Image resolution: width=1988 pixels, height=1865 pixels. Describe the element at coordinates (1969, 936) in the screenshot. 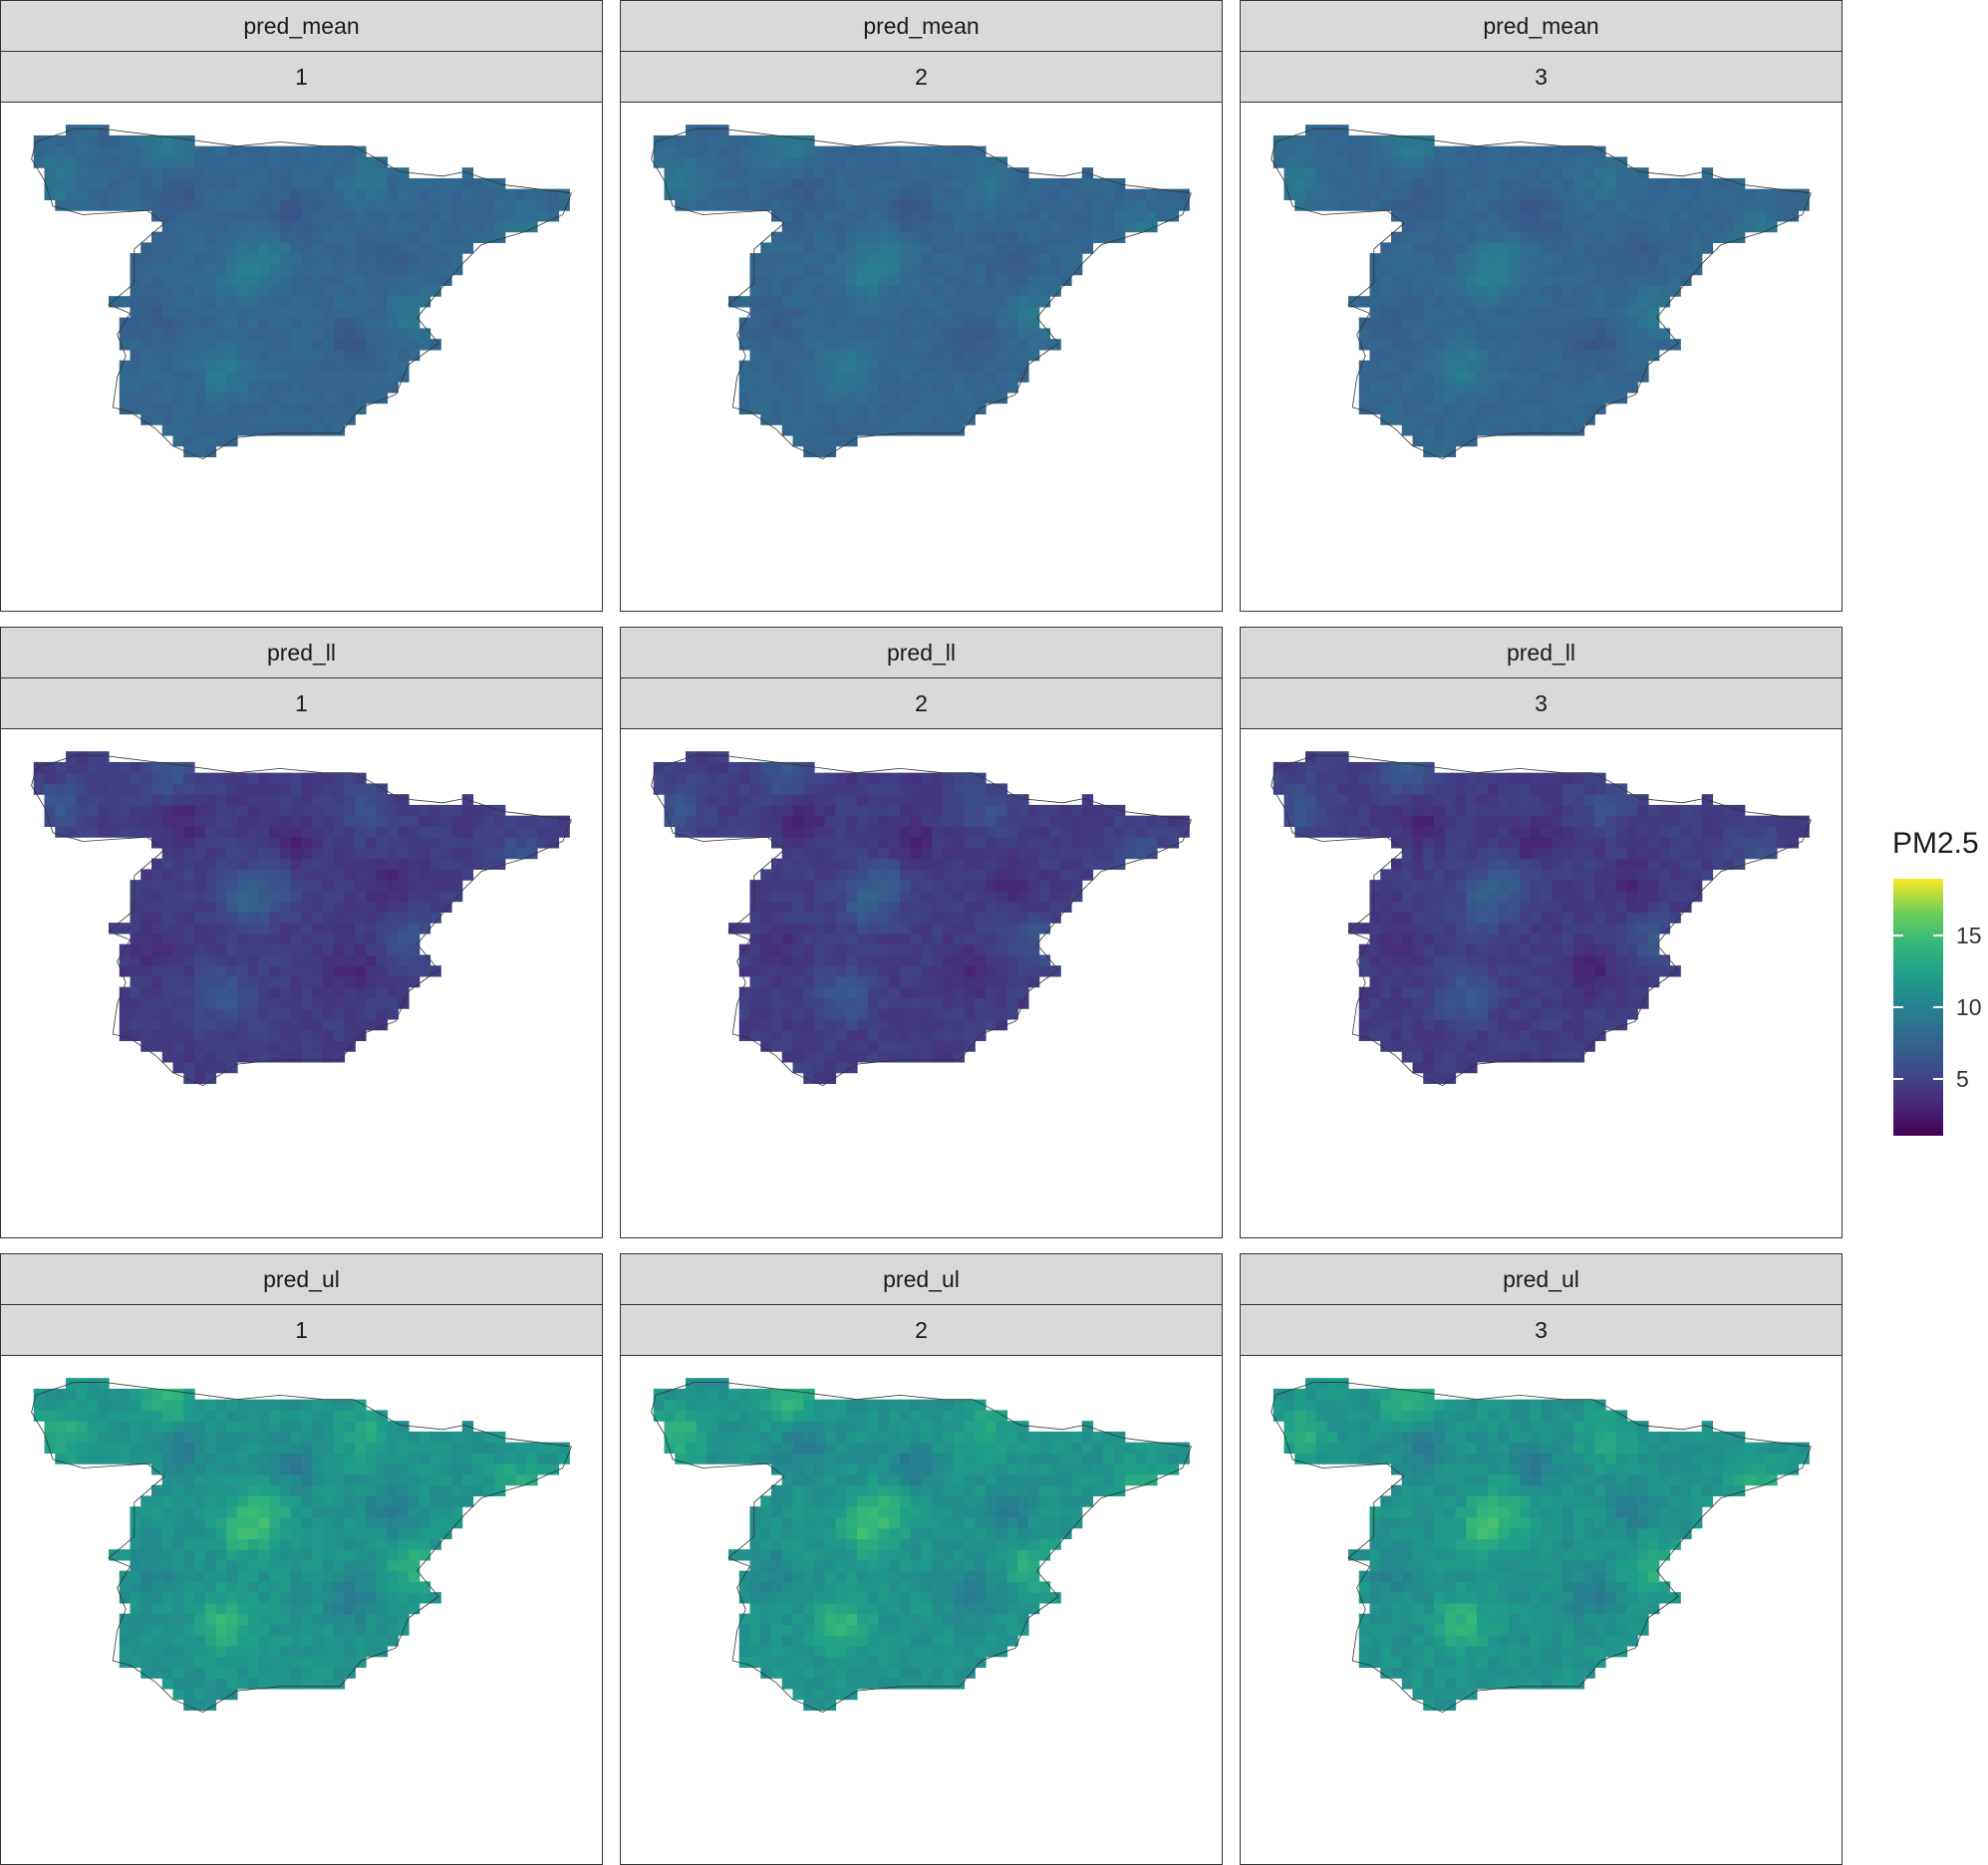

I see `legend-tick-label: 15` at that location.